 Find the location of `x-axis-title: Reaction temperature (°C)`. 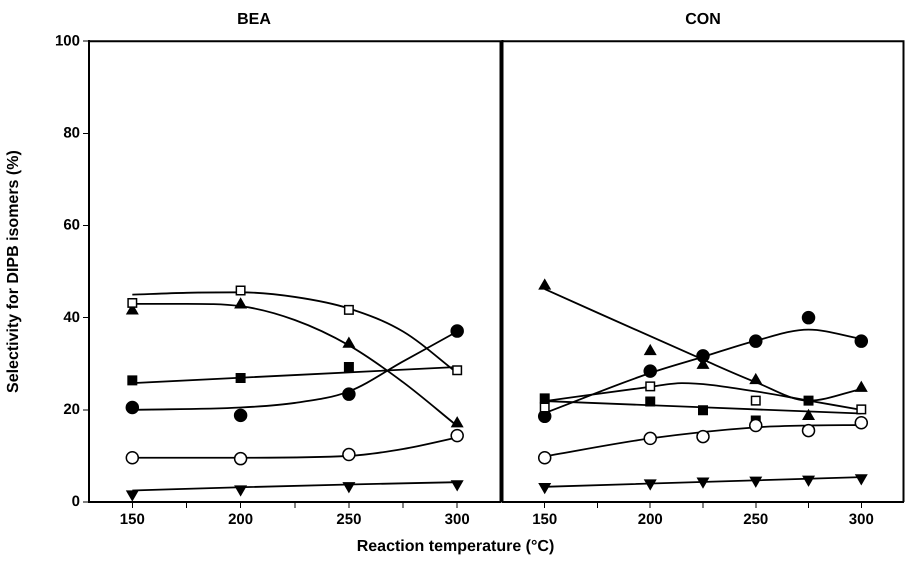

x-axis-title: Reaction temperature (°C) is located at coordinates (456, 547).